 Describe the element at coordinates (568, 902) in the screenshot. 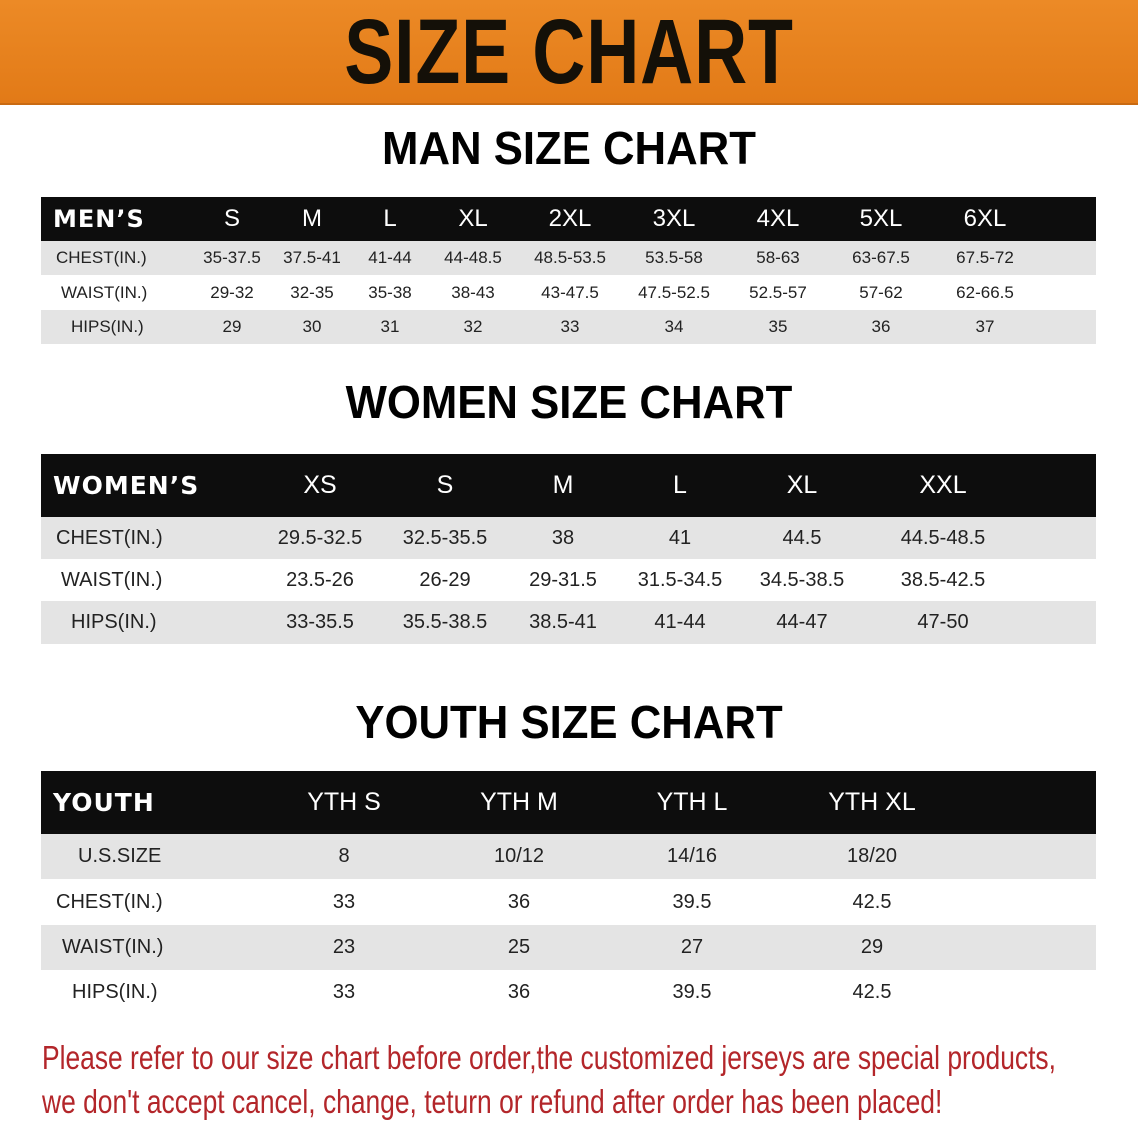

I see `table-row: CHEST(IN.) 33 36 39.5 42.5` at that location.